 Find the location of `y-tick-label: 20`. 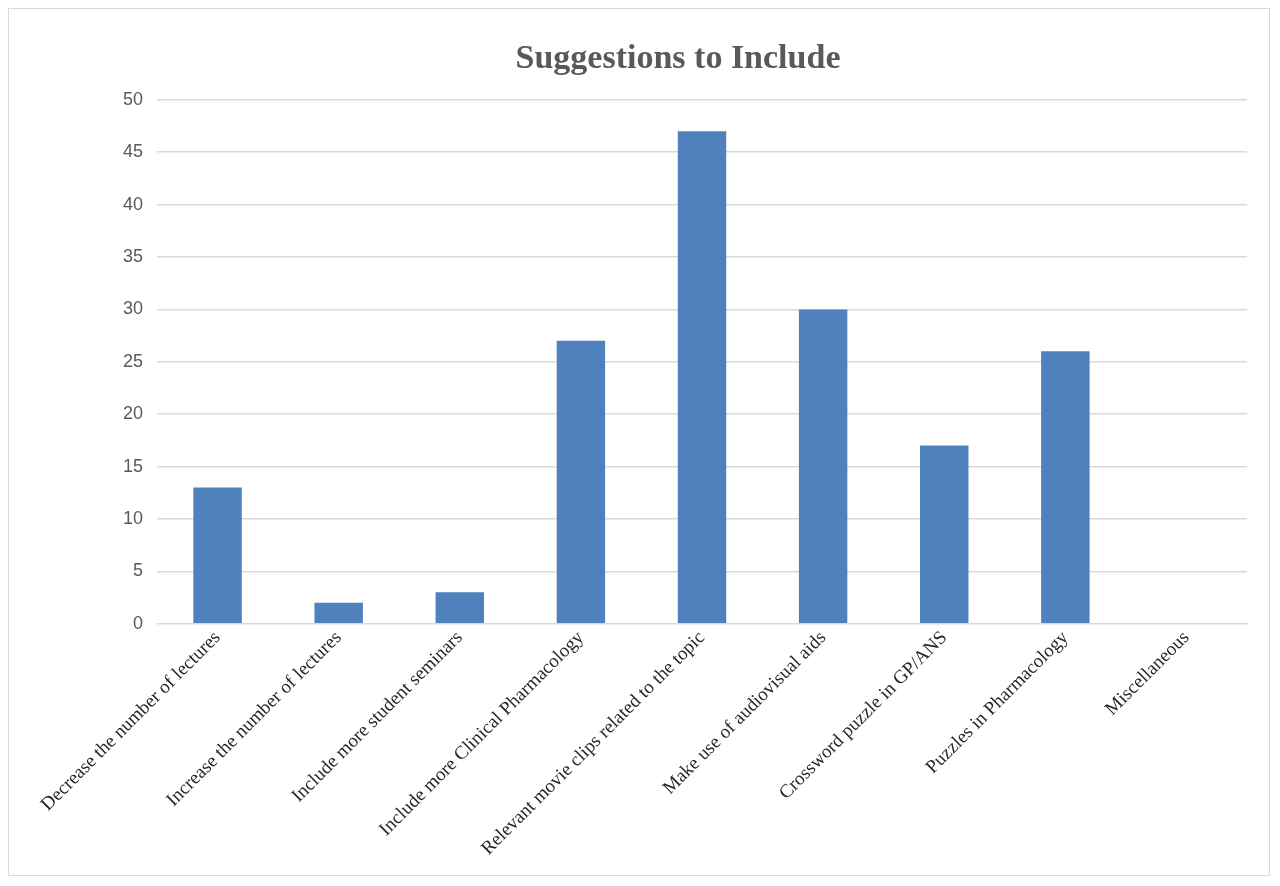

y-tick-label: 20 is located at coordinates (133, 413).